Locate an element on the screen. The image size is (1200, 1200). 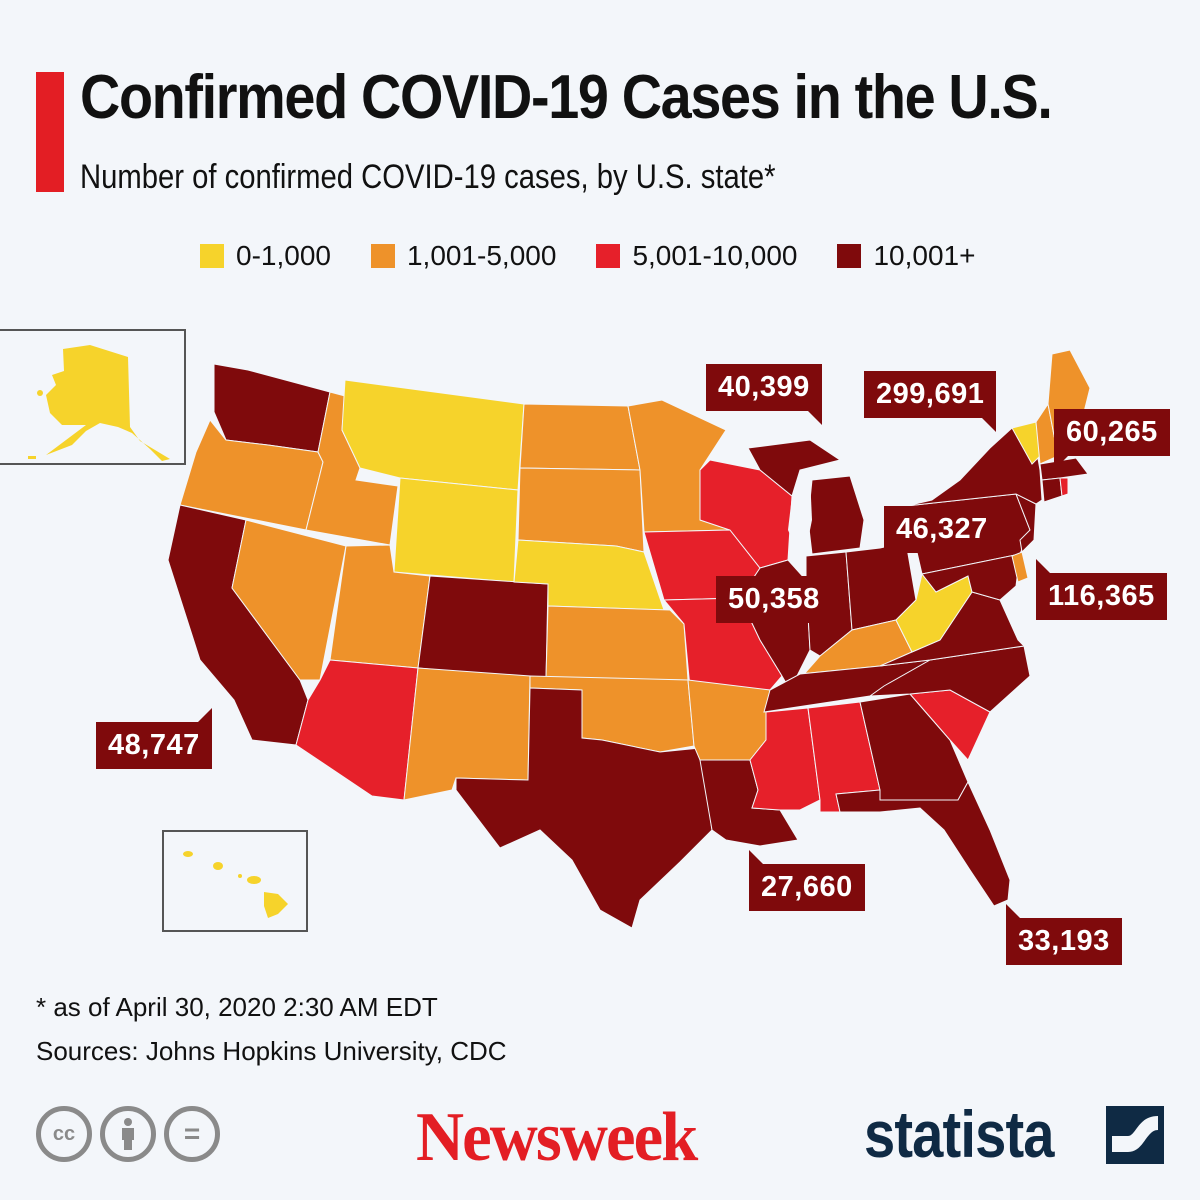
footnote: * as of April 30, 2020 2:30 AM EDT is located at coordinates (237, 1007).